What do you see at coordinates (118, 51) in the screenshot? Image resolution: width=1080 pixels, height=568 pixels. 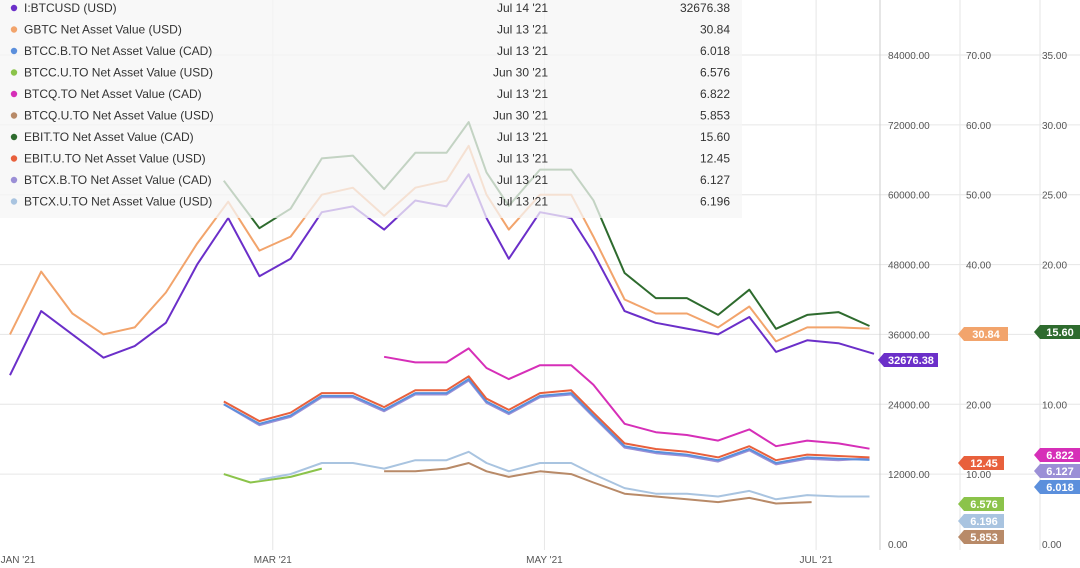 I see `legend-label: BTCC.B.TO Net Asset Value (CAD)` at bounding box center [118, 51].